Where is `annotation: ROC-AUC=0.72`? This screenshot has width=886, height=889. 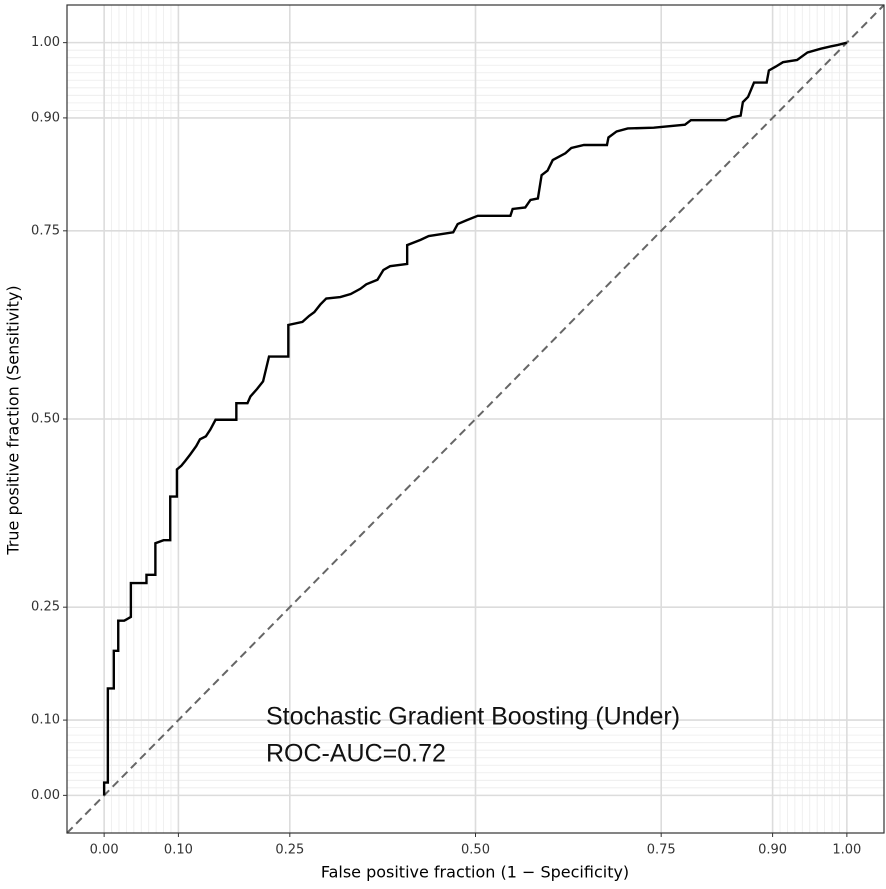
annotation: ROC-AUC=0.72 is located at coordinates (356, 754).